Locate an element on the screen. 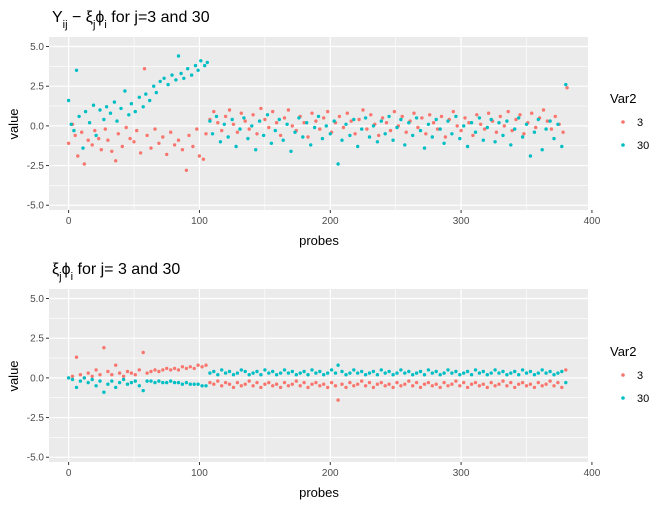 Image resolution: width=665 pixels, height=507 pixels. legend-label-3: 3 is located at coordinates (640, 123).